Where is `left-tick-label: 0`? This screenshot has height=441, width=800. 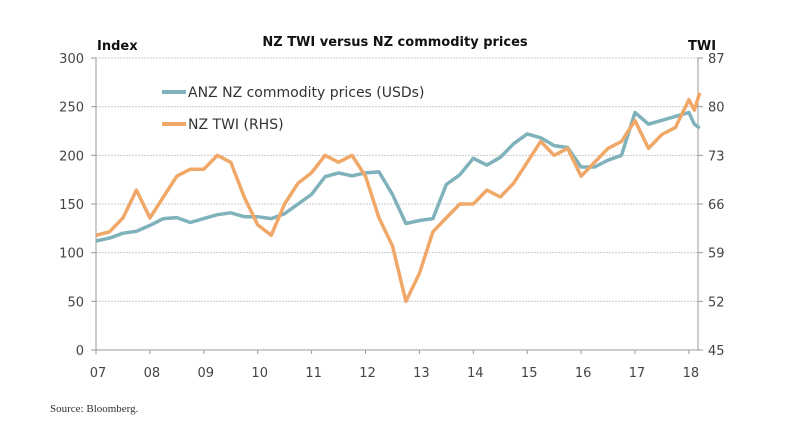
left-tick-label: 0 is located at coordinates (80, 351).